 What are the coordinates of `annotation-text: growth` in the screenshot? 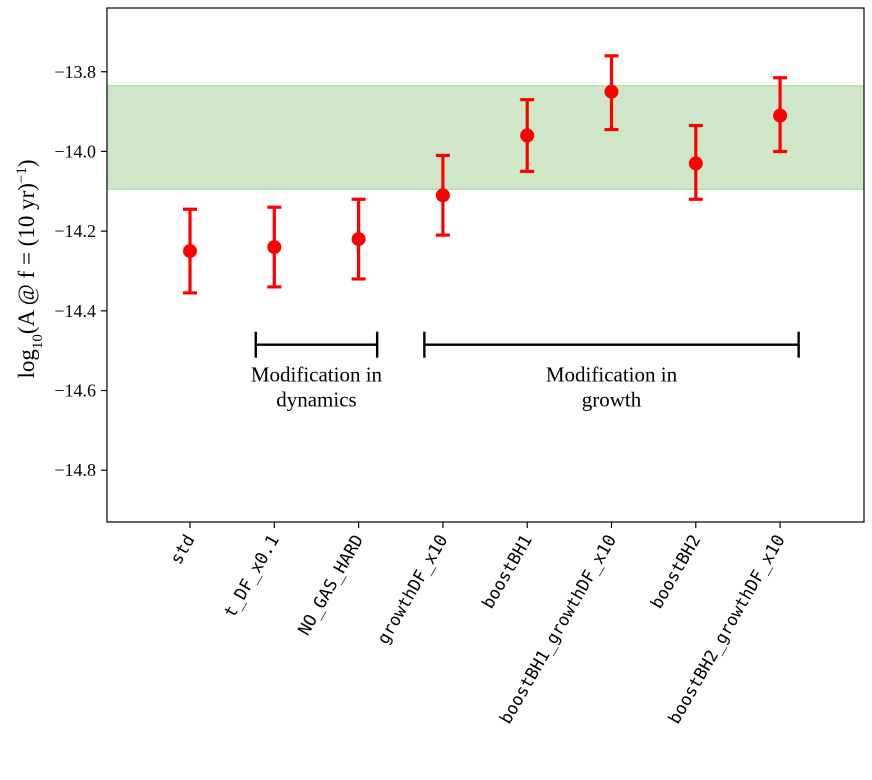 It's located at (612, 400).